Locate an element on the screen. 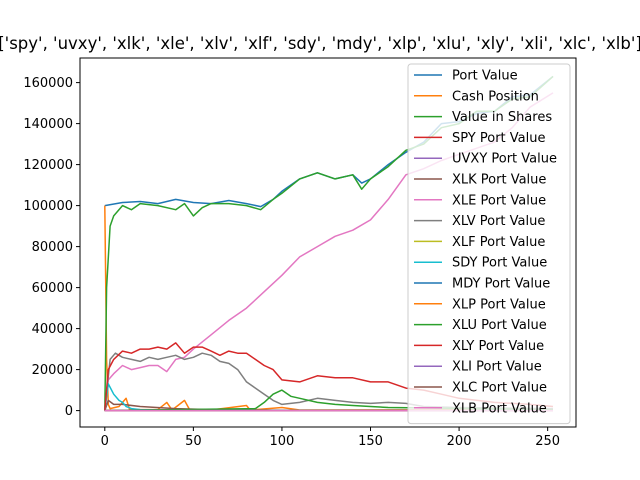 This screenshot has height=480, width=640. x-tick-label-2: 100 is located at coordinates (282, 441).